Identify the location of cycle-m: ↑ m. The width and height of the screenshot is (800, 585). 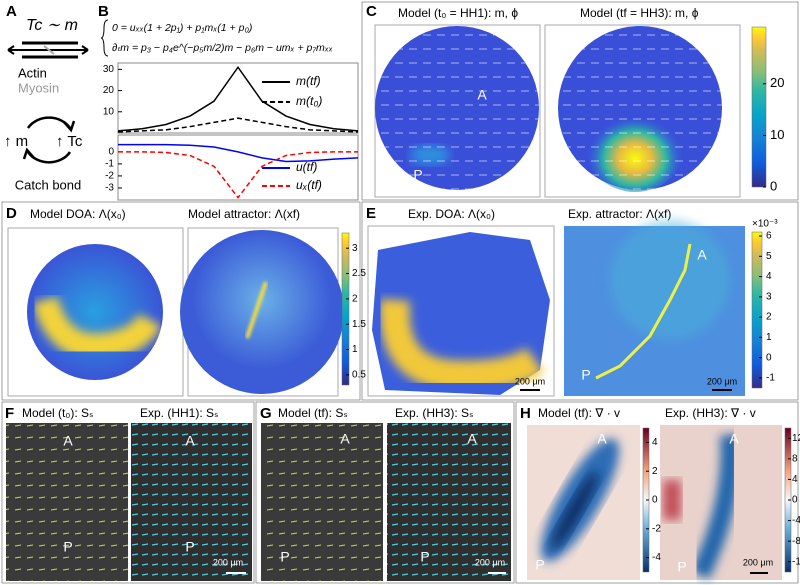
(16, 141).